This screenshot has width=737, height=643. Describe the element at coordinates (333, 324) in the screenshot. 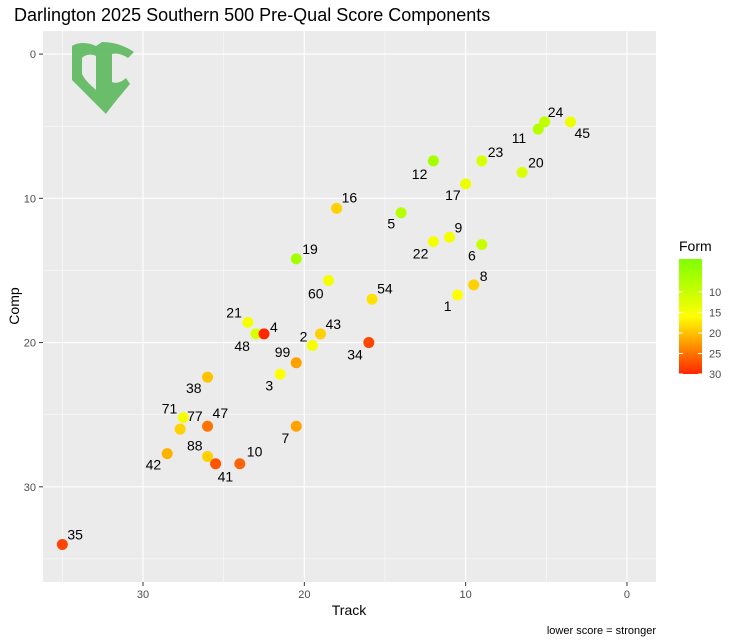

I see `point-label: 43` at that location.